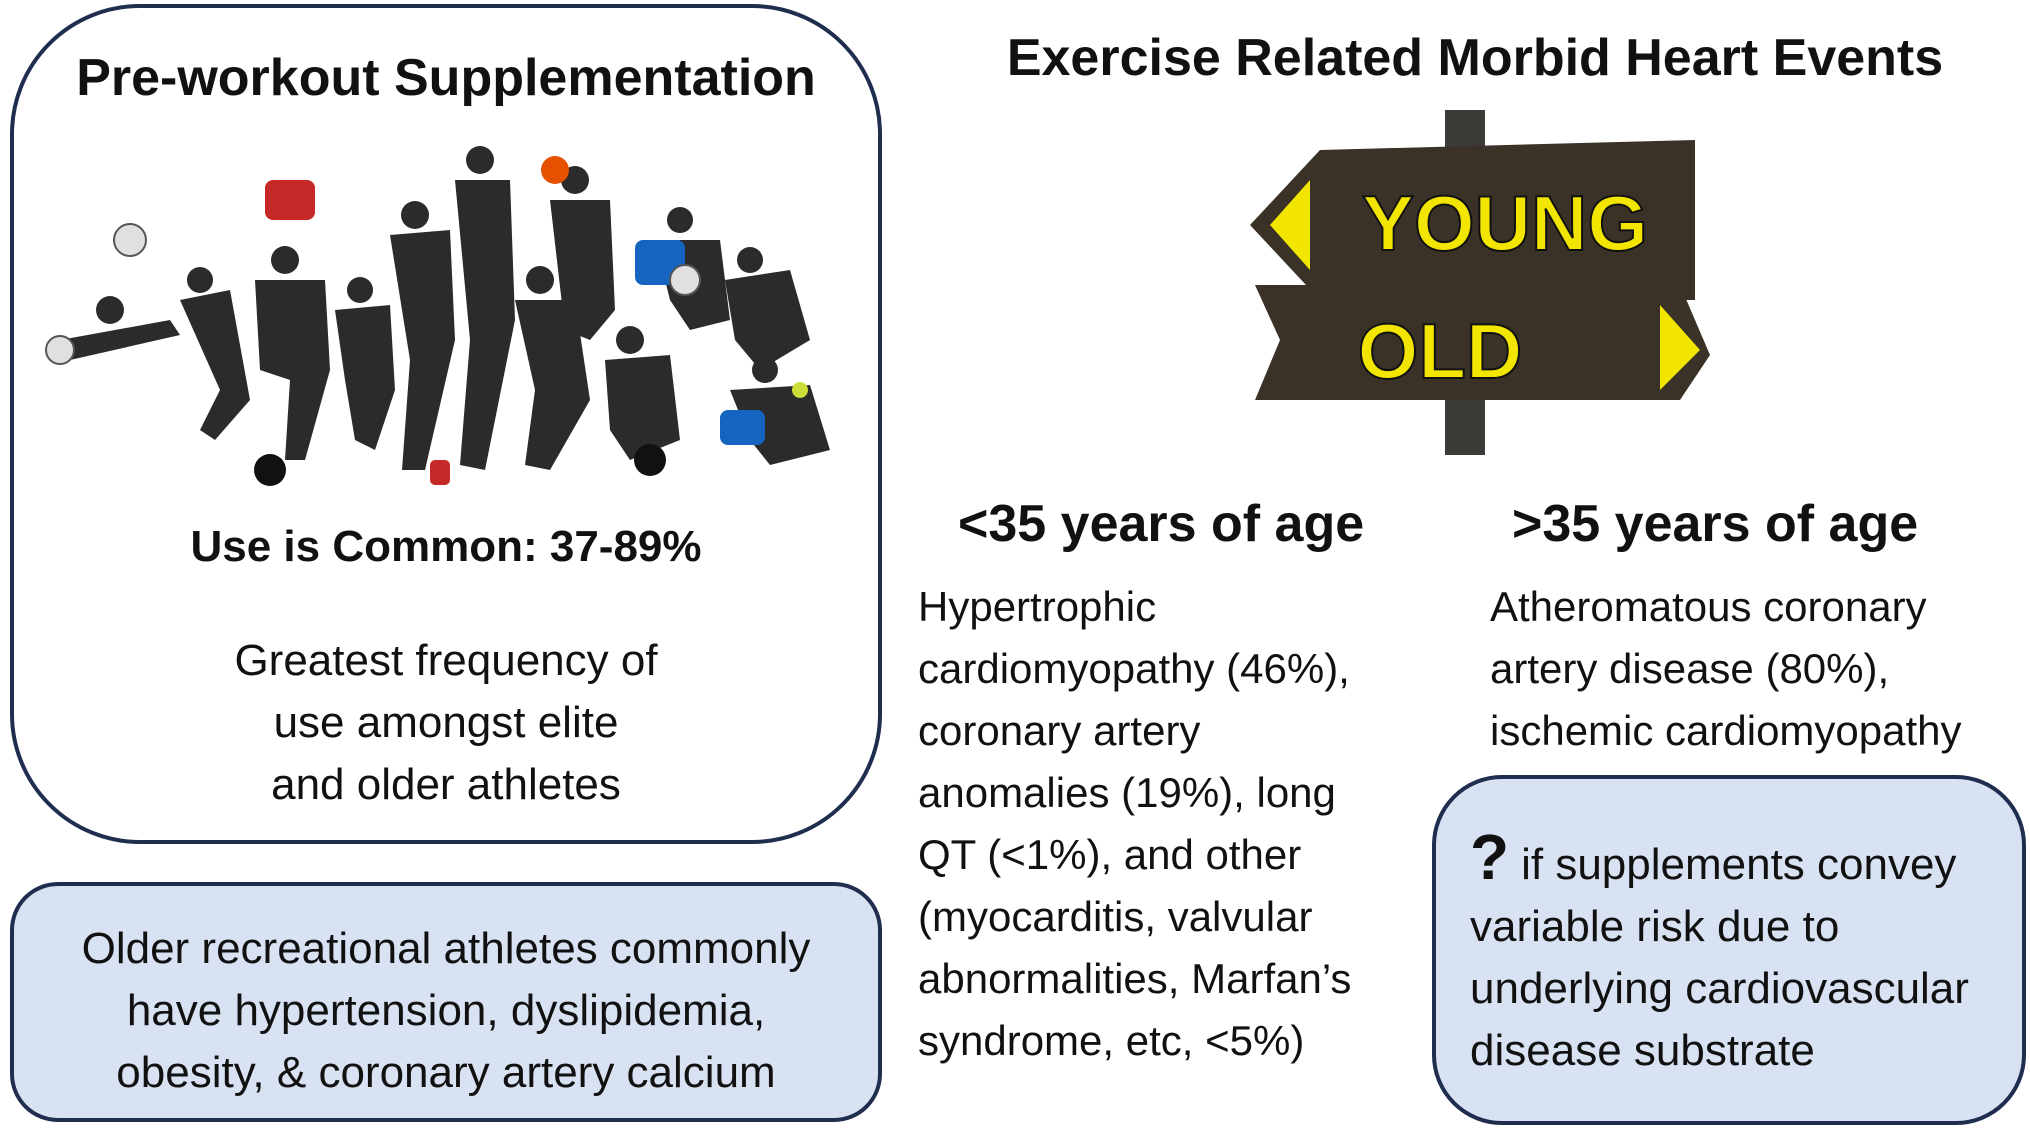 The width and height of the screenshot is (2030, 1129). Describe the element at coordinates (1059, 730) in the screenshot. I see `young-condition-line: coronary artery` at that location.